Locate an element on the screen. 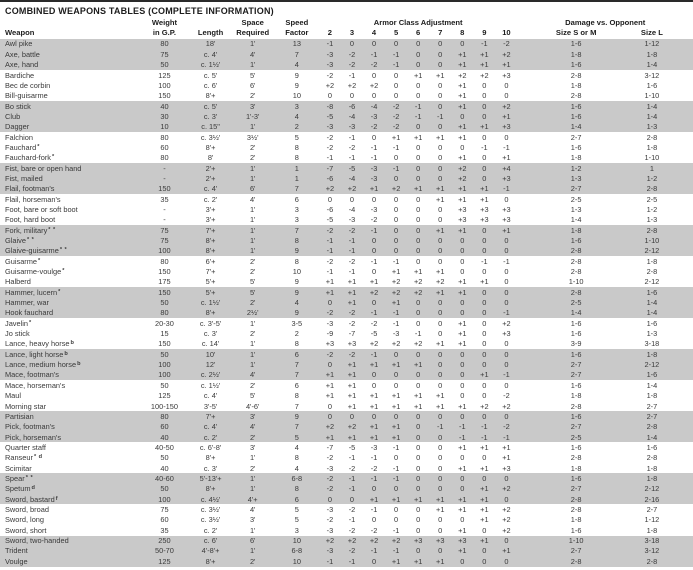 Image resolution: width=693 pixels, height=570 pixels. space-required-cell: 2' is located at coordinates (252, 561).